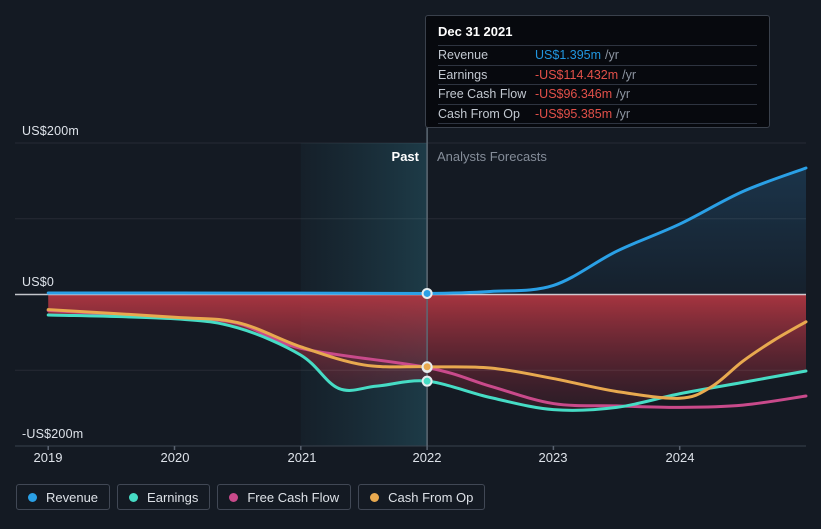 The height and width of the screenshot is (529, 821). I want to click on tooltip-row-free-cash-flow: Free Cash Flow -US$96.346m /yr, so click(597, 95).